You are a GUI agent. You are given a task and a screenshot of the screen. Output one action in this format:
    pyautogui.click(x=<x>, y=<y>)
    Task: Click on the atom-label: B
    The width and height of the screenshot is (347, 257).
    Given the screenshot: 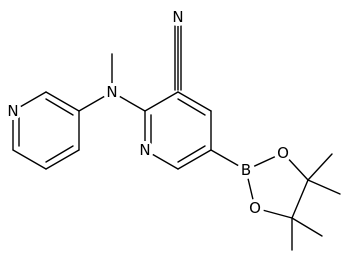 What is the action you would take?
    pyautogui.click(x=246, y=170)
    